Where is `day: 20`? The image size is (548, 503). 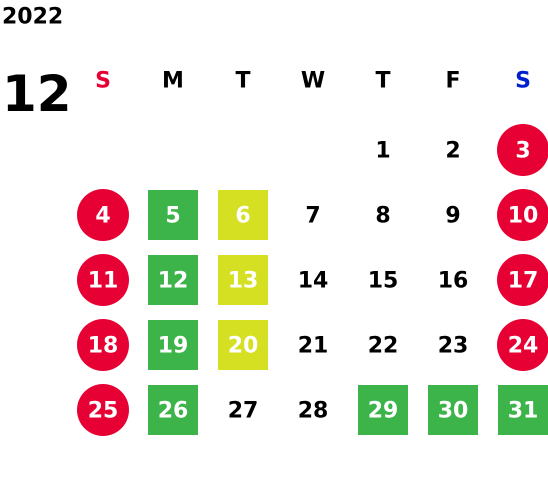
day: 20 is located at coordinates (243, 346).